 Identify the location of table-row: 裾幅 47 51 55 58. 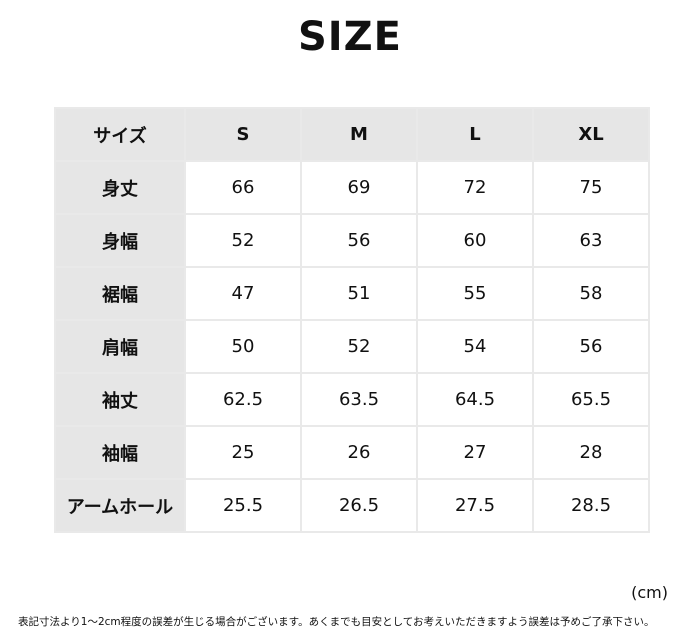
(352, 293).